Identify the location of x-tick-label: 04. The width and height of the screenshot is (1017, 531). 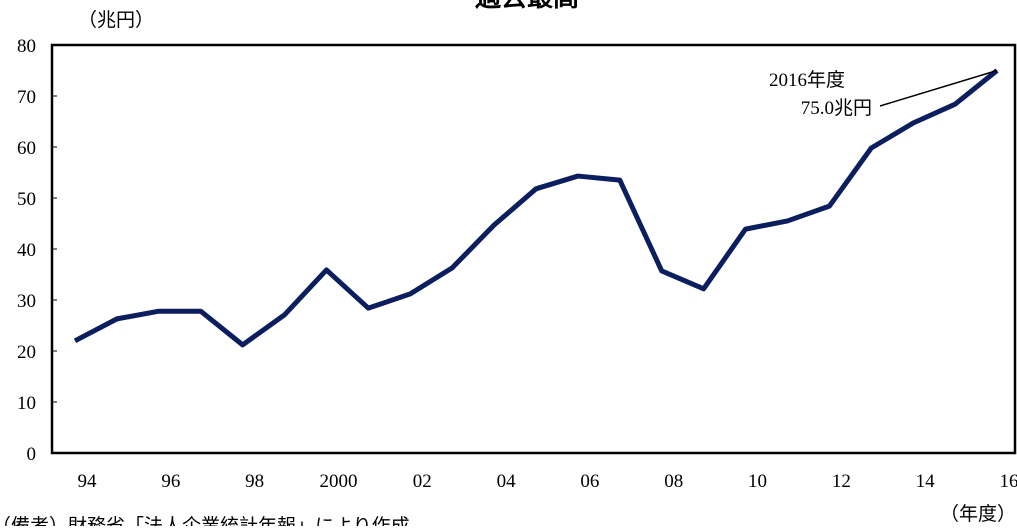
(507, 481).